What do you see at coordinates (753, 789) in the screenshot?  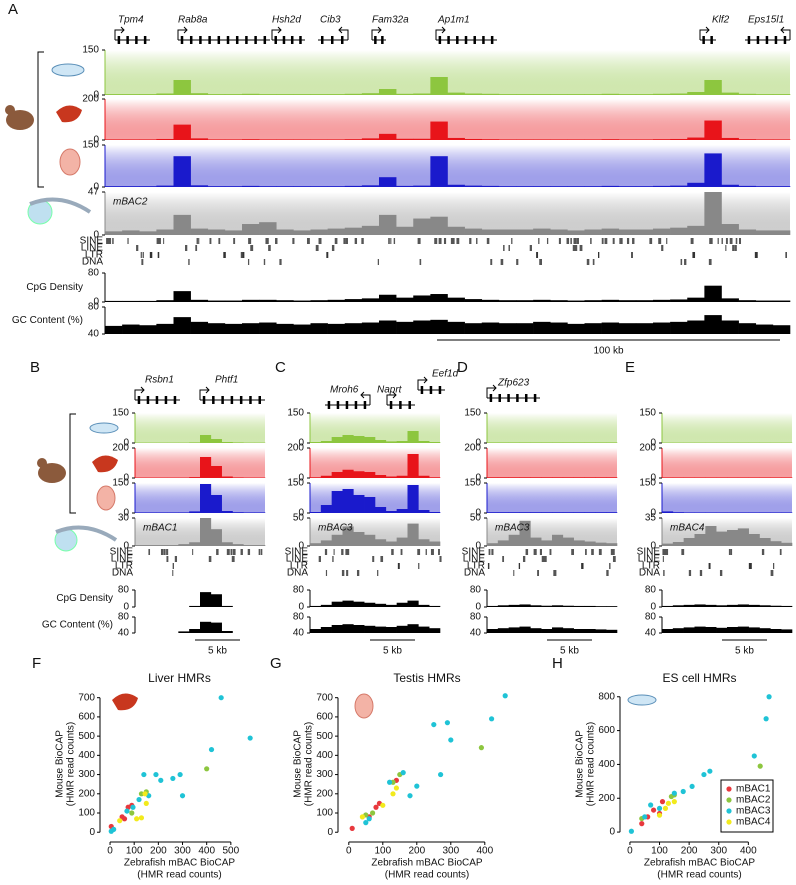 I see `legend-label: mBAC1` at bounding box center [753, 789].